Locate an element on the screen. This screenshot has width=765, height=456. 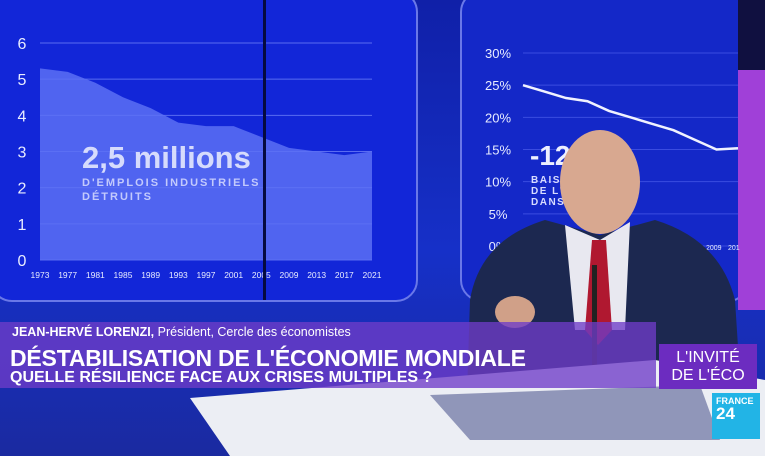
guest-role: Président, Cercle des économistes is located at coordinates (254, 332).